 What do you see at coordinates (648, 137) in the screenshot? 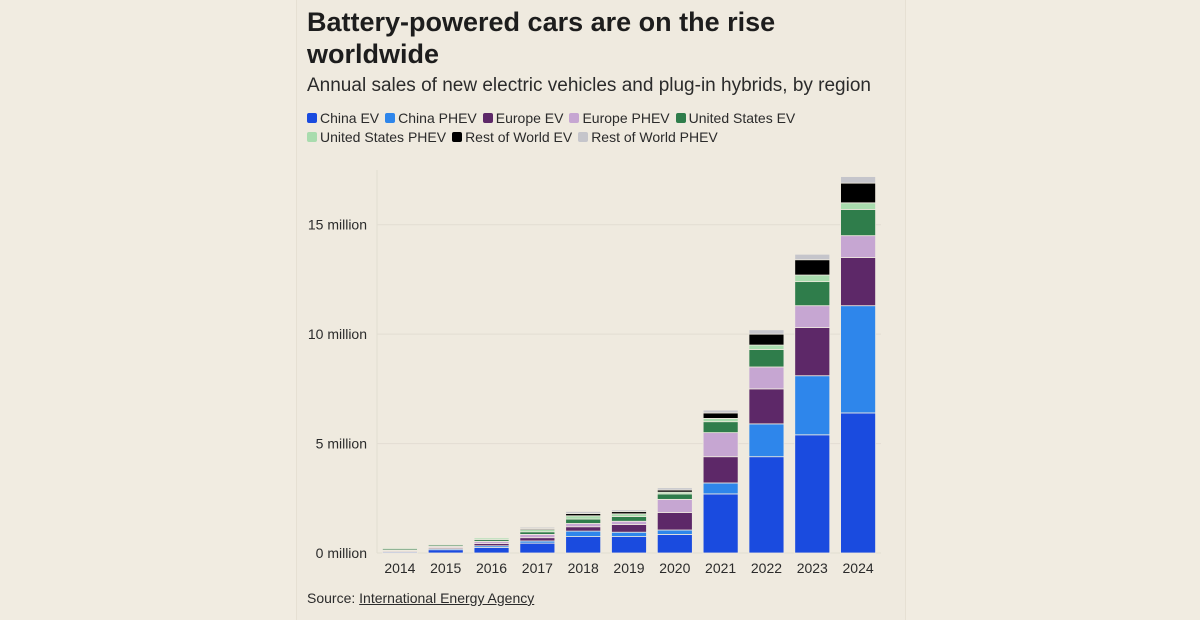
I see `legend-item-rest-of-world-phev: Rest of World PHEV` at bounding box center [648, 137].